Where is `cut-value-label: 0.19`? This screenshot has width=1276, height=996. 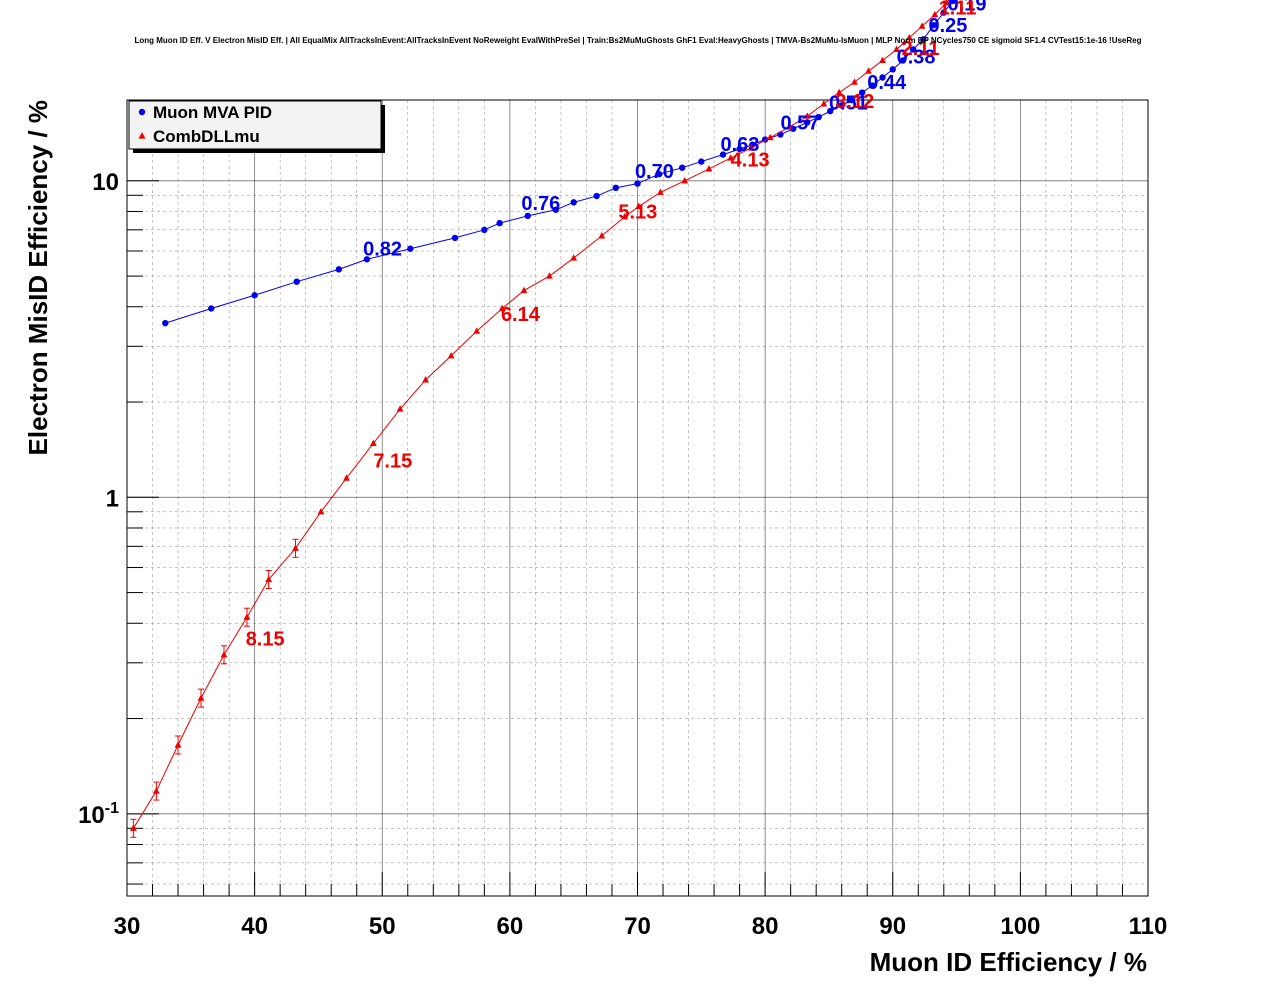
cut-value-label: 0.19 is located at coordinates (967, 8).